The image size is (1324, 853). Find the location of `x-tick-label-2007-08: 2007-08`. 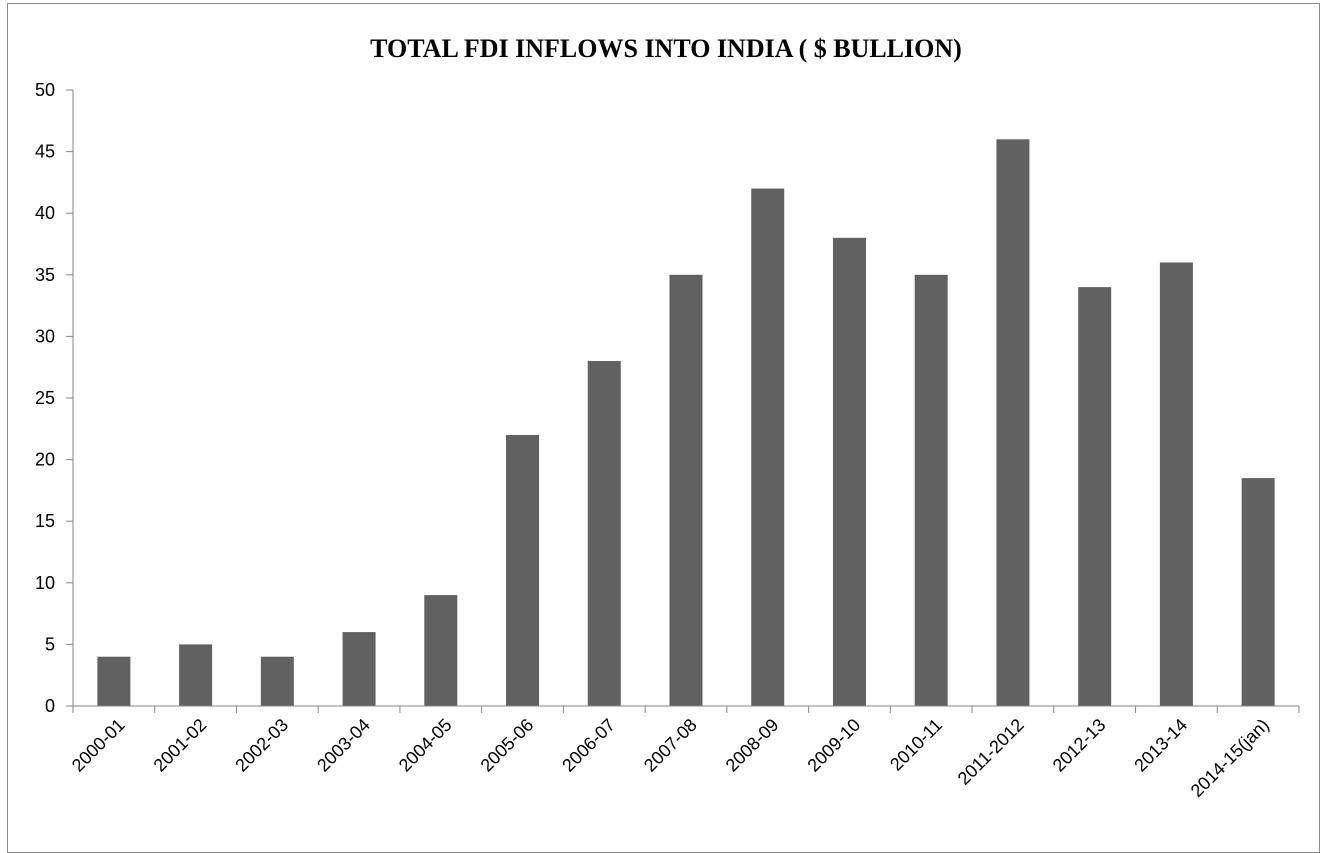

x-tick-label-2007-08: 2007-08 is located at coordinates (670, 745).